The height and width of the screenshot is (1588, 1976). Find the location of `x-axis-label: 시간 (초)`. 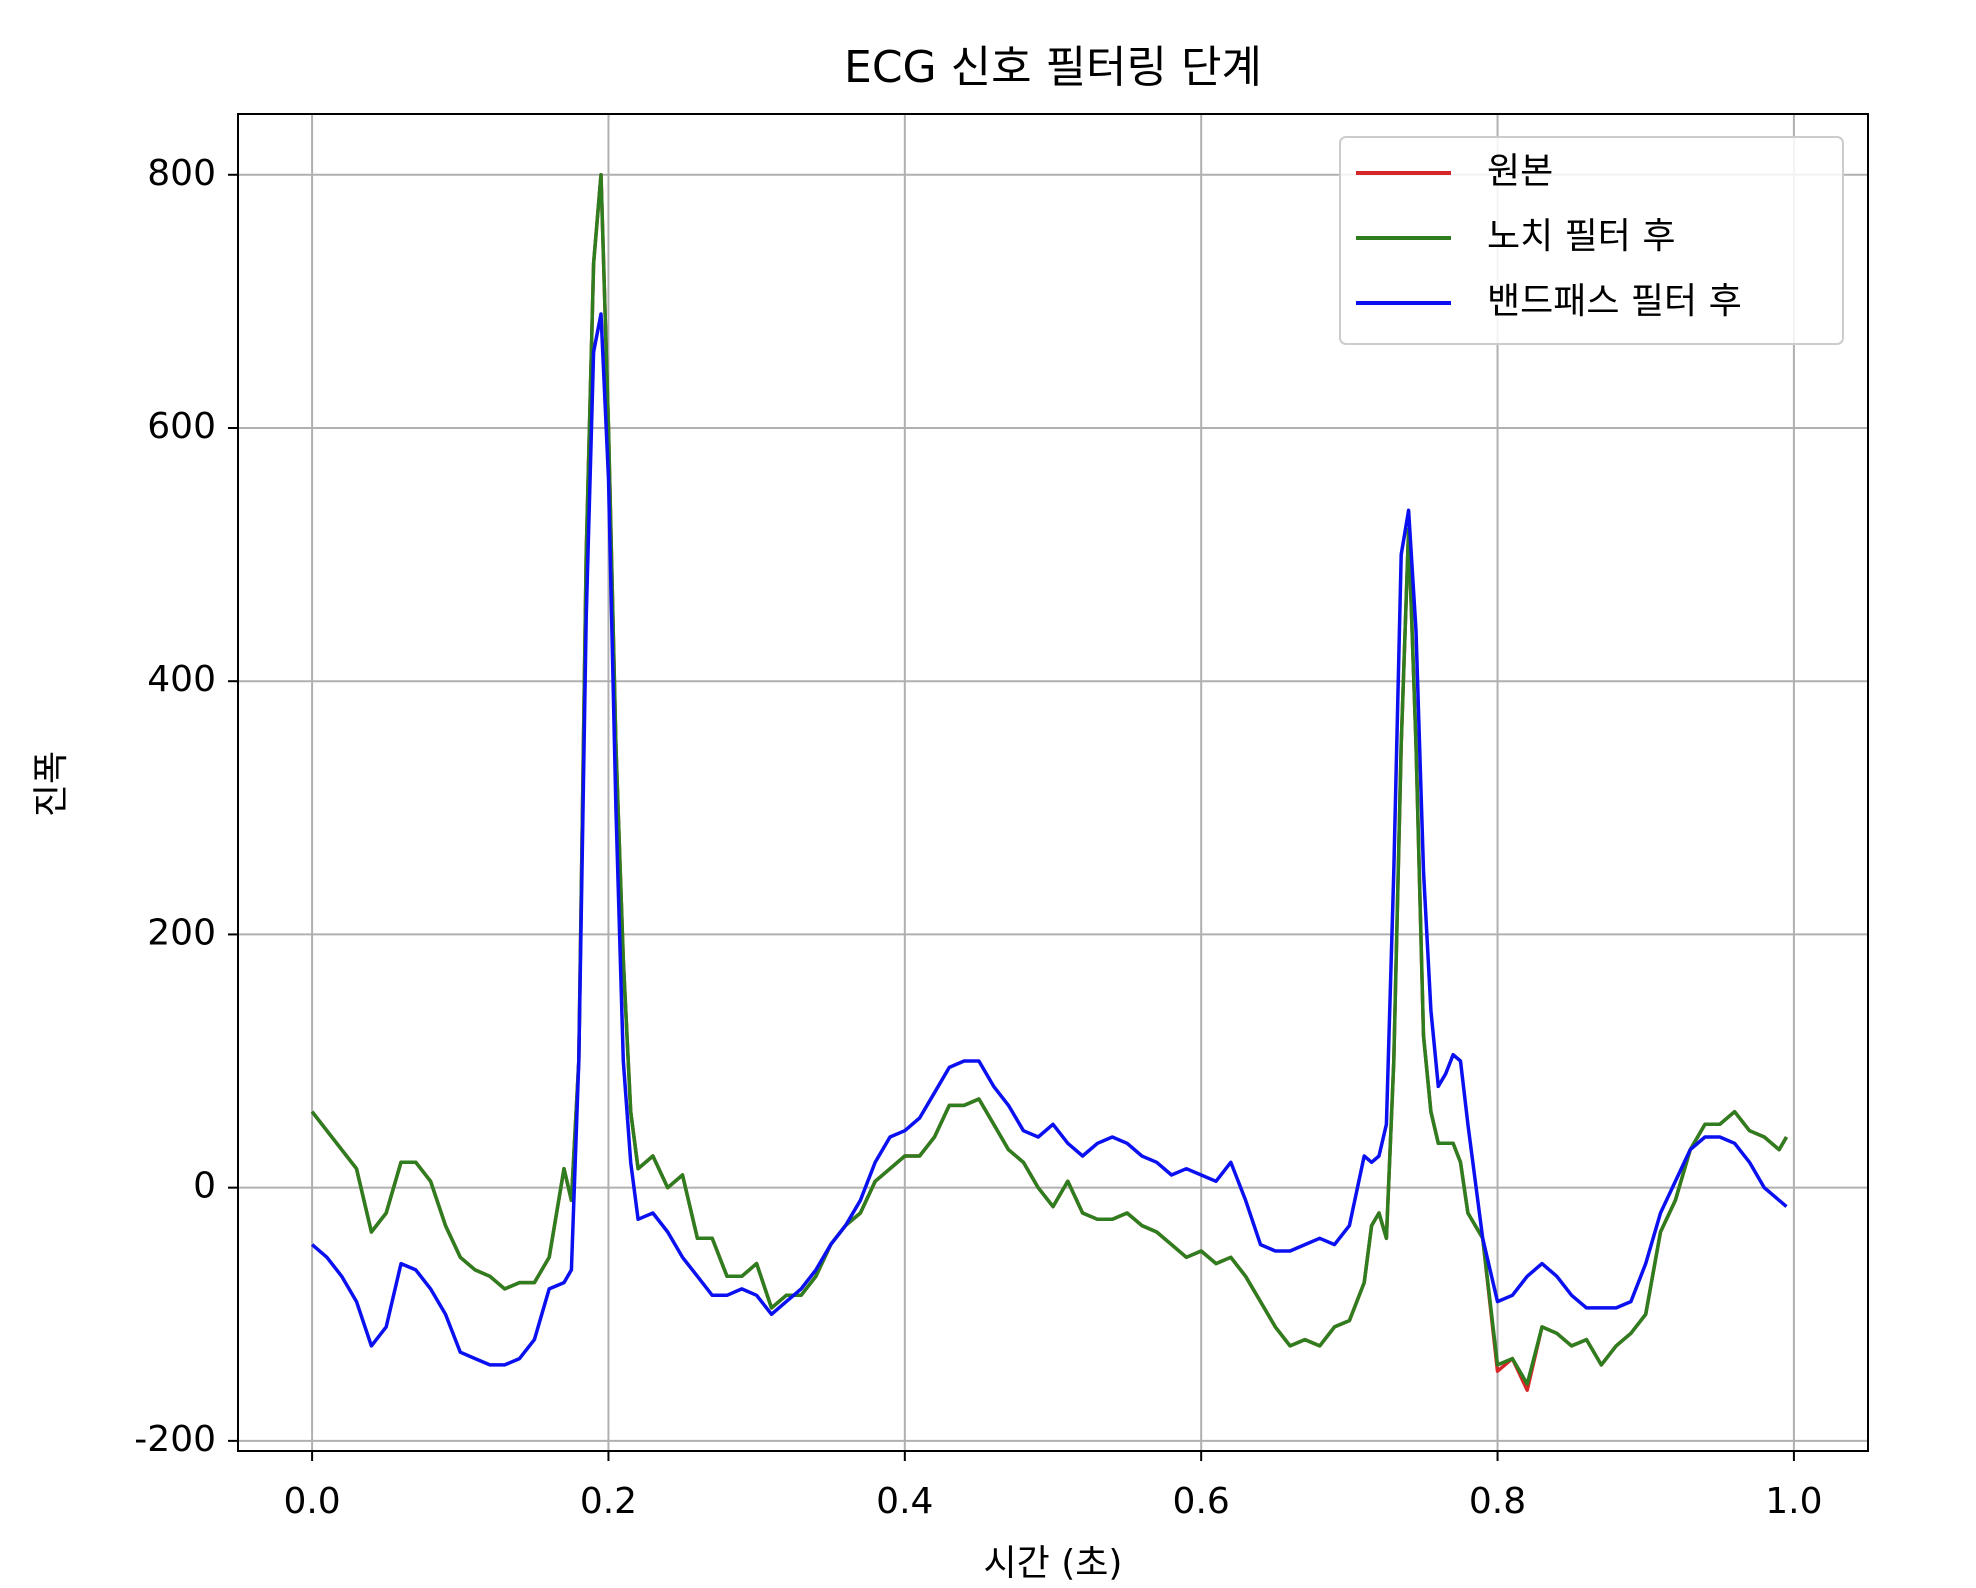

x-axis-label: 시간 (초) is located at coordinates (1053, 1563).